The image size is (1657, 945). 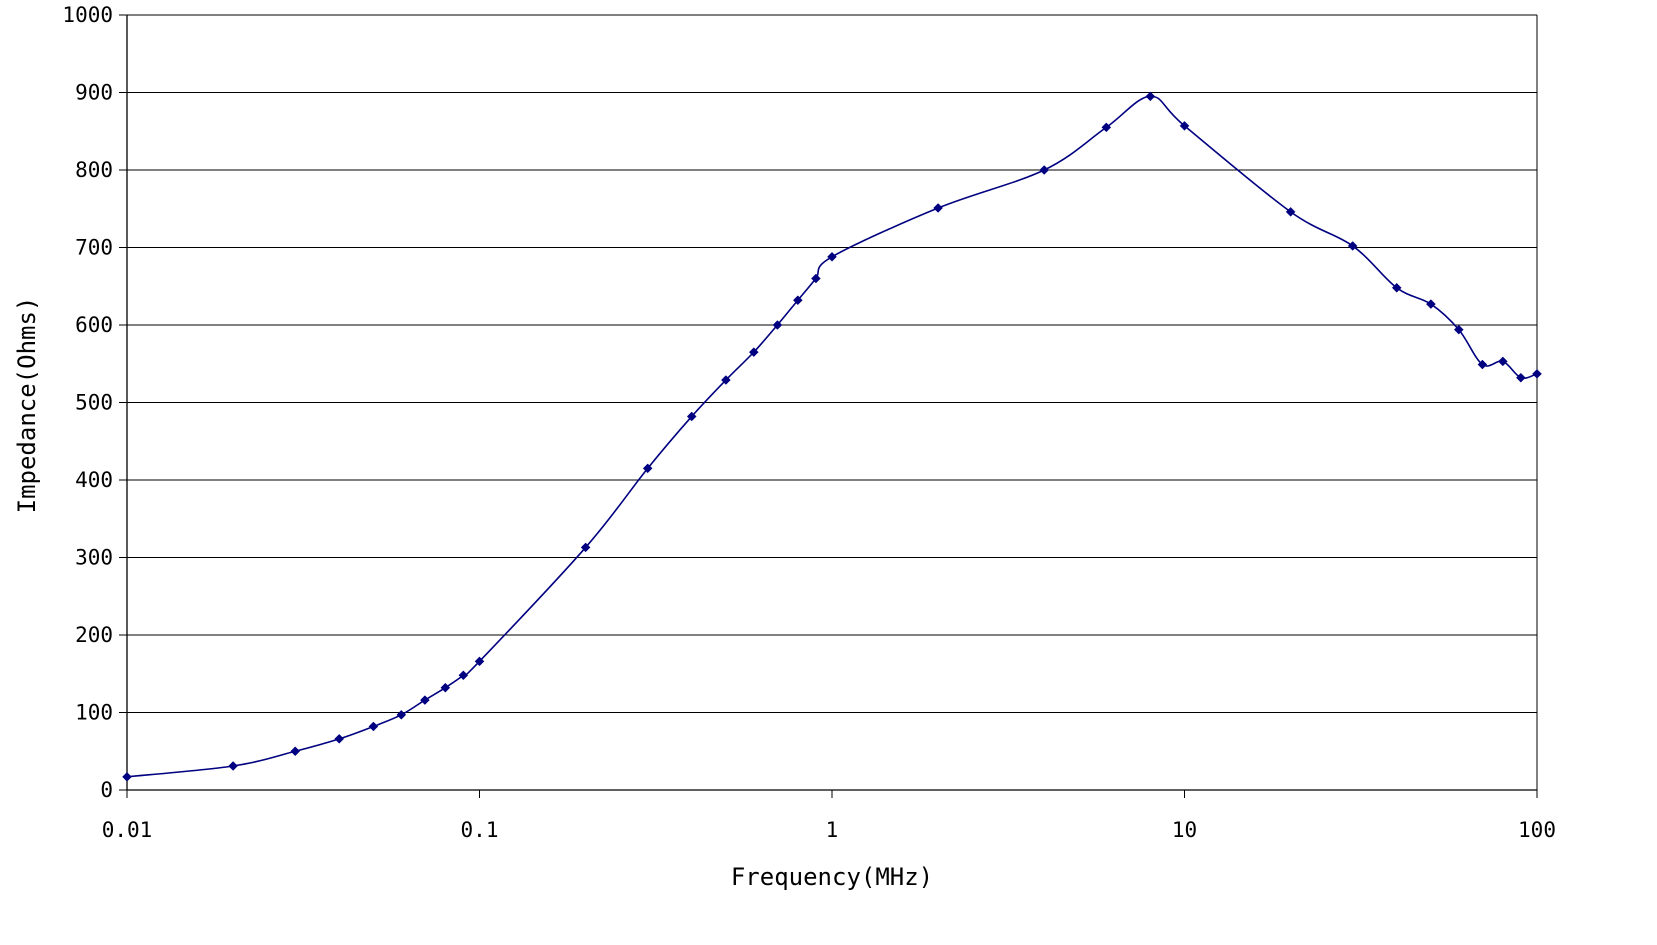 What do you see at coordinates (94, 170) in the screenshot?
I see `y-tick-label: 800` at bounding box center [94, 170].